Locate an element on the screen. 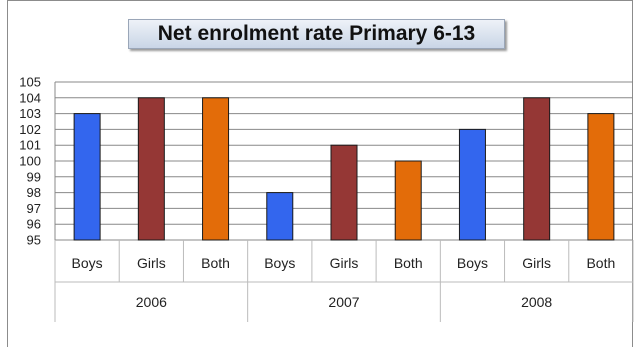 The image size is (635, 349). y-tick-label: 95 is located at coordinates (34, 240).